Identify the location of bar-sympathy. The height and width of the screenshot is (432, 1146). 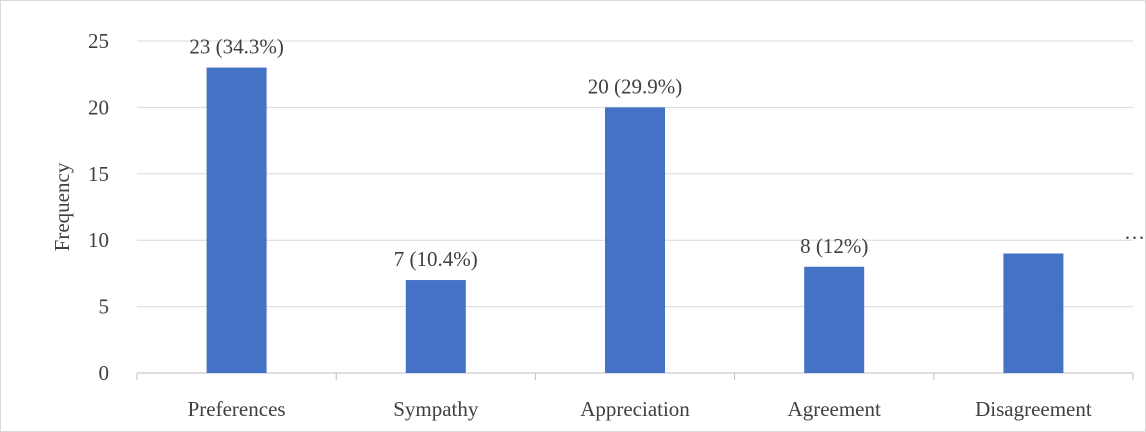
(435, 326).